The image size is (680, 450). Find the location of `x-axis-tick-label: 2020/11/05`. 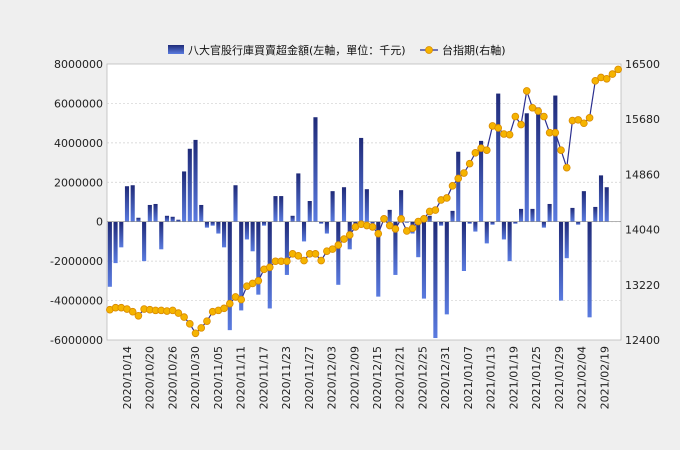

x-axis-tick-label: 2020/11/05 is located at coordinates (218, 377).